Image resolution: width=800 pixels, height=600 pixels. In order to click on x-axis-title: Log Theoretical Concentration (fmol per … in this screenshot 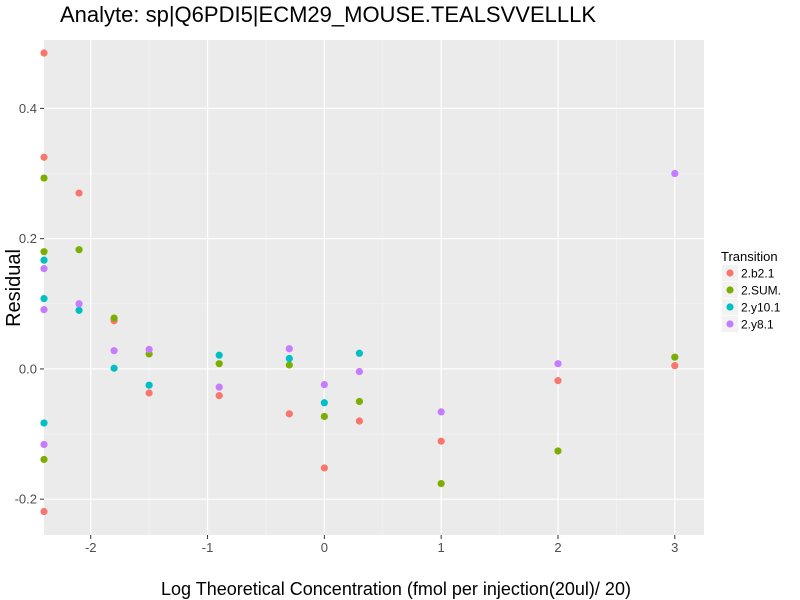, I will do `click(396, 589)`.